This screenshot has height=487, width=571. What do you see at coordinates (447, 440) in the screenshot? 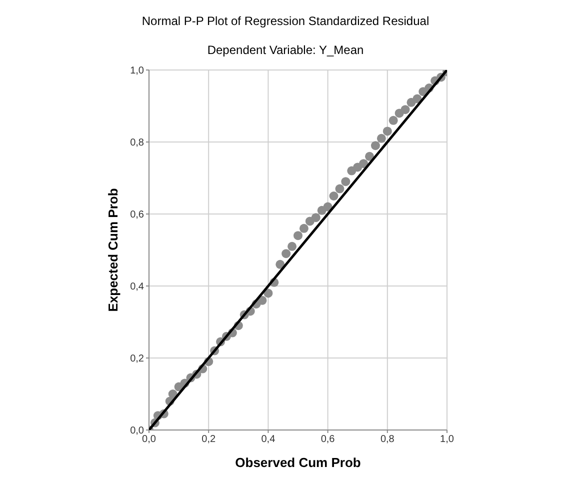
I see `x-tick-label: 1,0` at bounding box center [447, 440].